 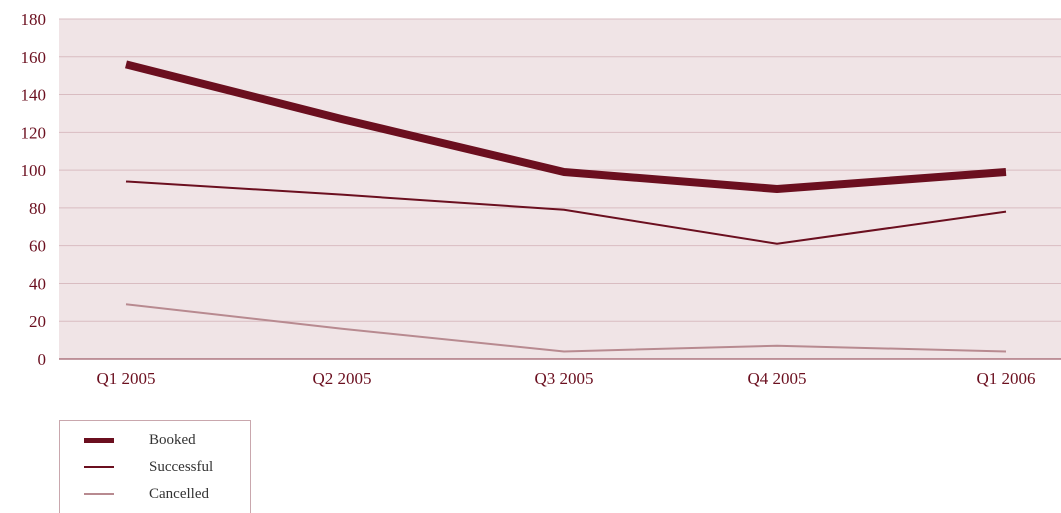 What do you see at coordinates (566, 328) in the screenshot?
I see `series-line-cancelled` at bounding box center [566, 328].